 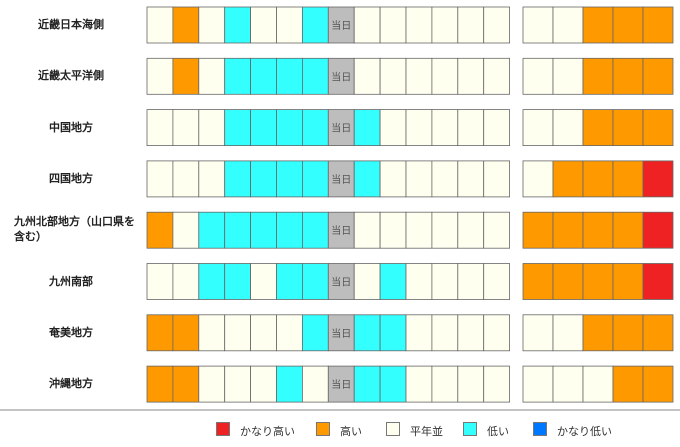 What do you see at coordinates (71, 384) in the screenshot?
I see `region-label: 沖縄地方` at bounding box center [71, 384].